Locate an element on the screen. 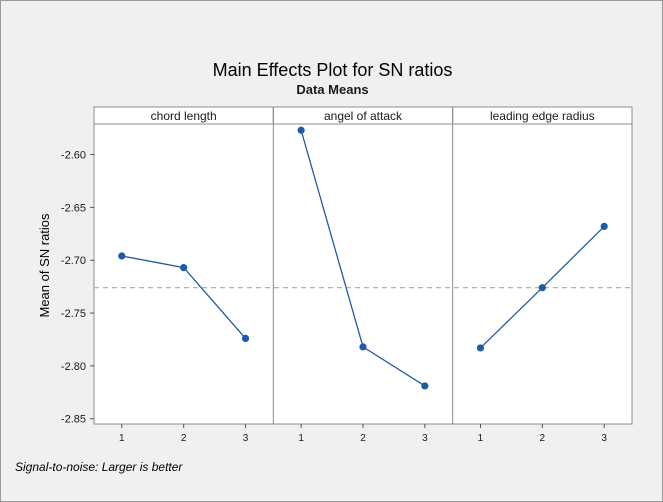 The height and width of the screenshot is (502, 663). y-tick-label: -2.65 is located at coordinates (73, 208).